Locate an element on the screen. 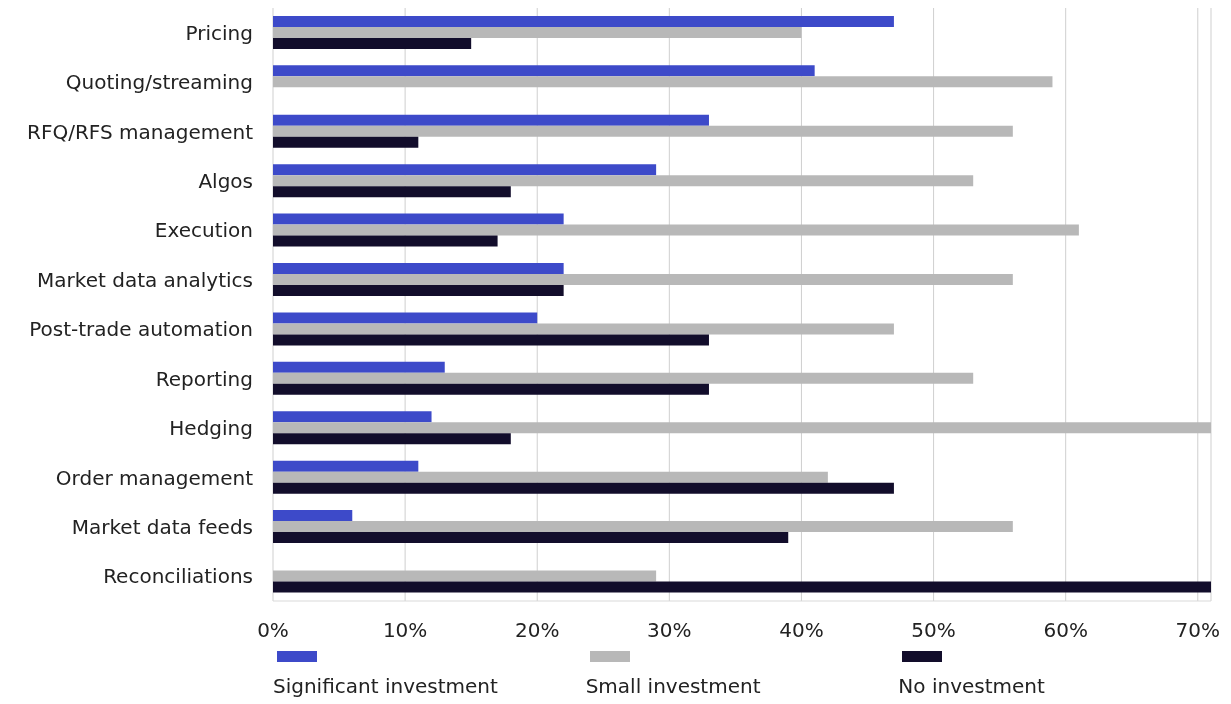 The width and height of the screenshot is (1231, 704). y-tick-label: Quoting/streaming is located at coordinates (159, 82).